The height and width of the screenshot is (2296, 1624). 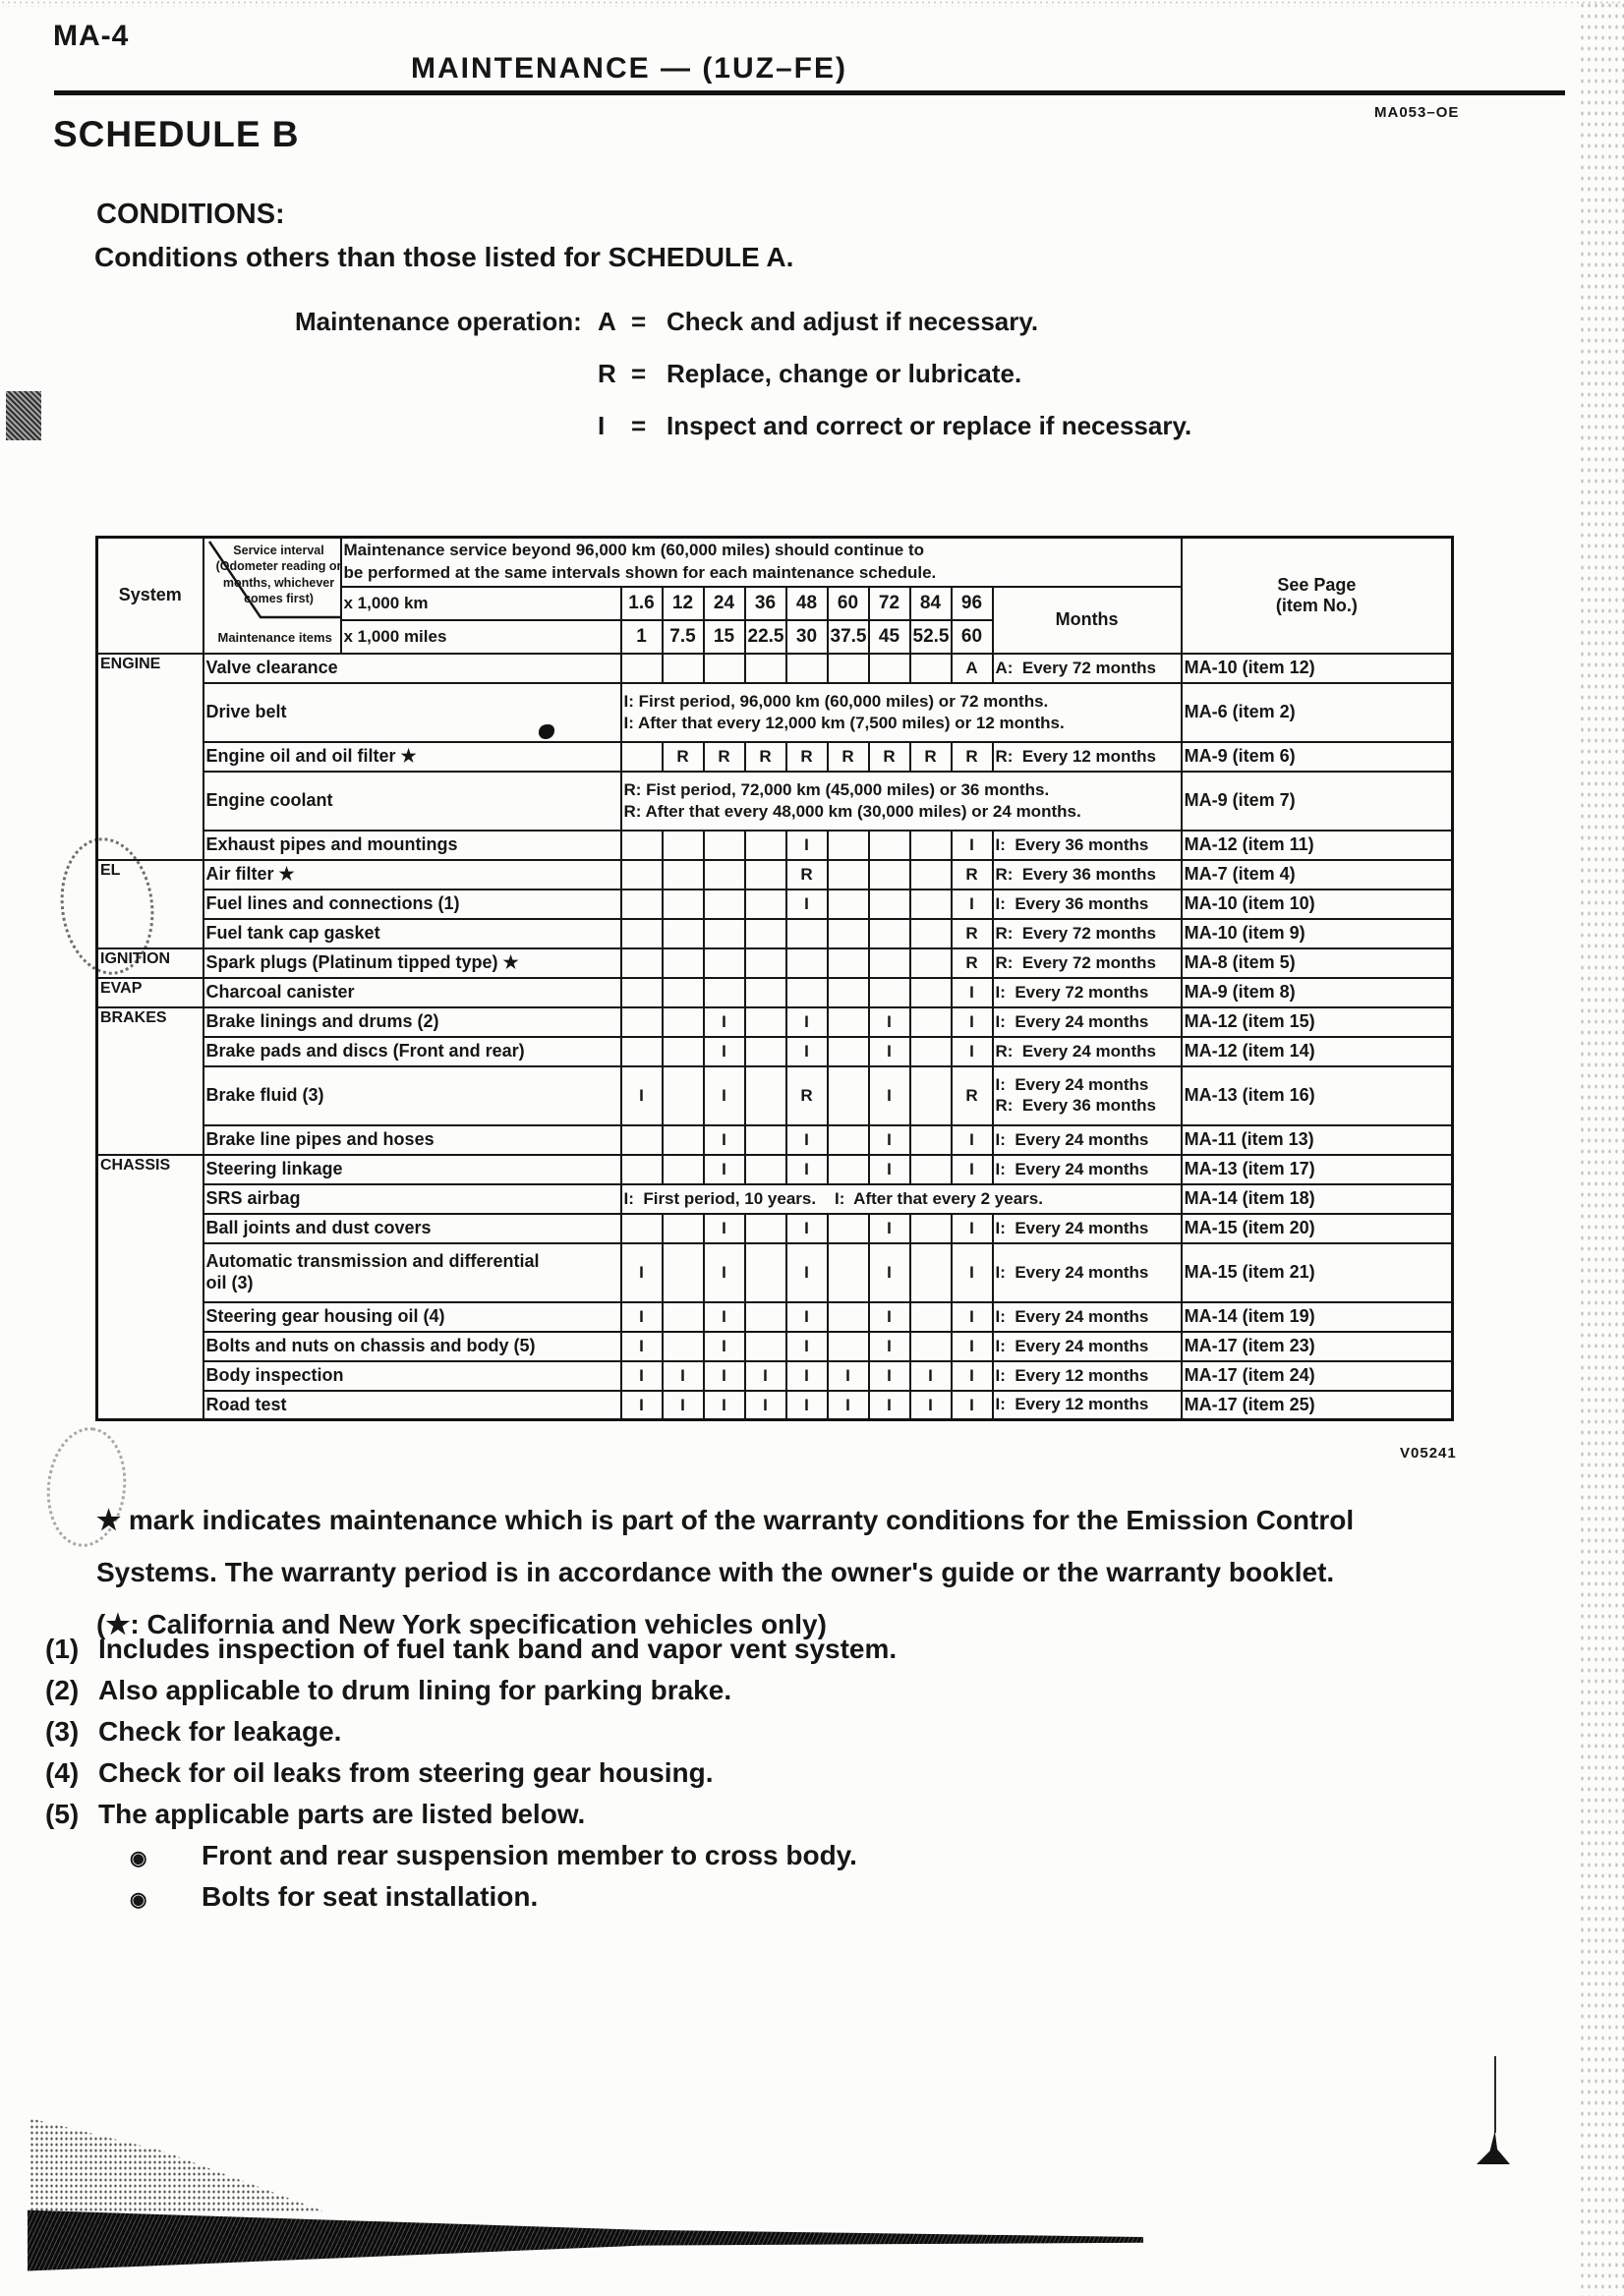 I want to click on km-tick: 48, so click(x=806, y=603).